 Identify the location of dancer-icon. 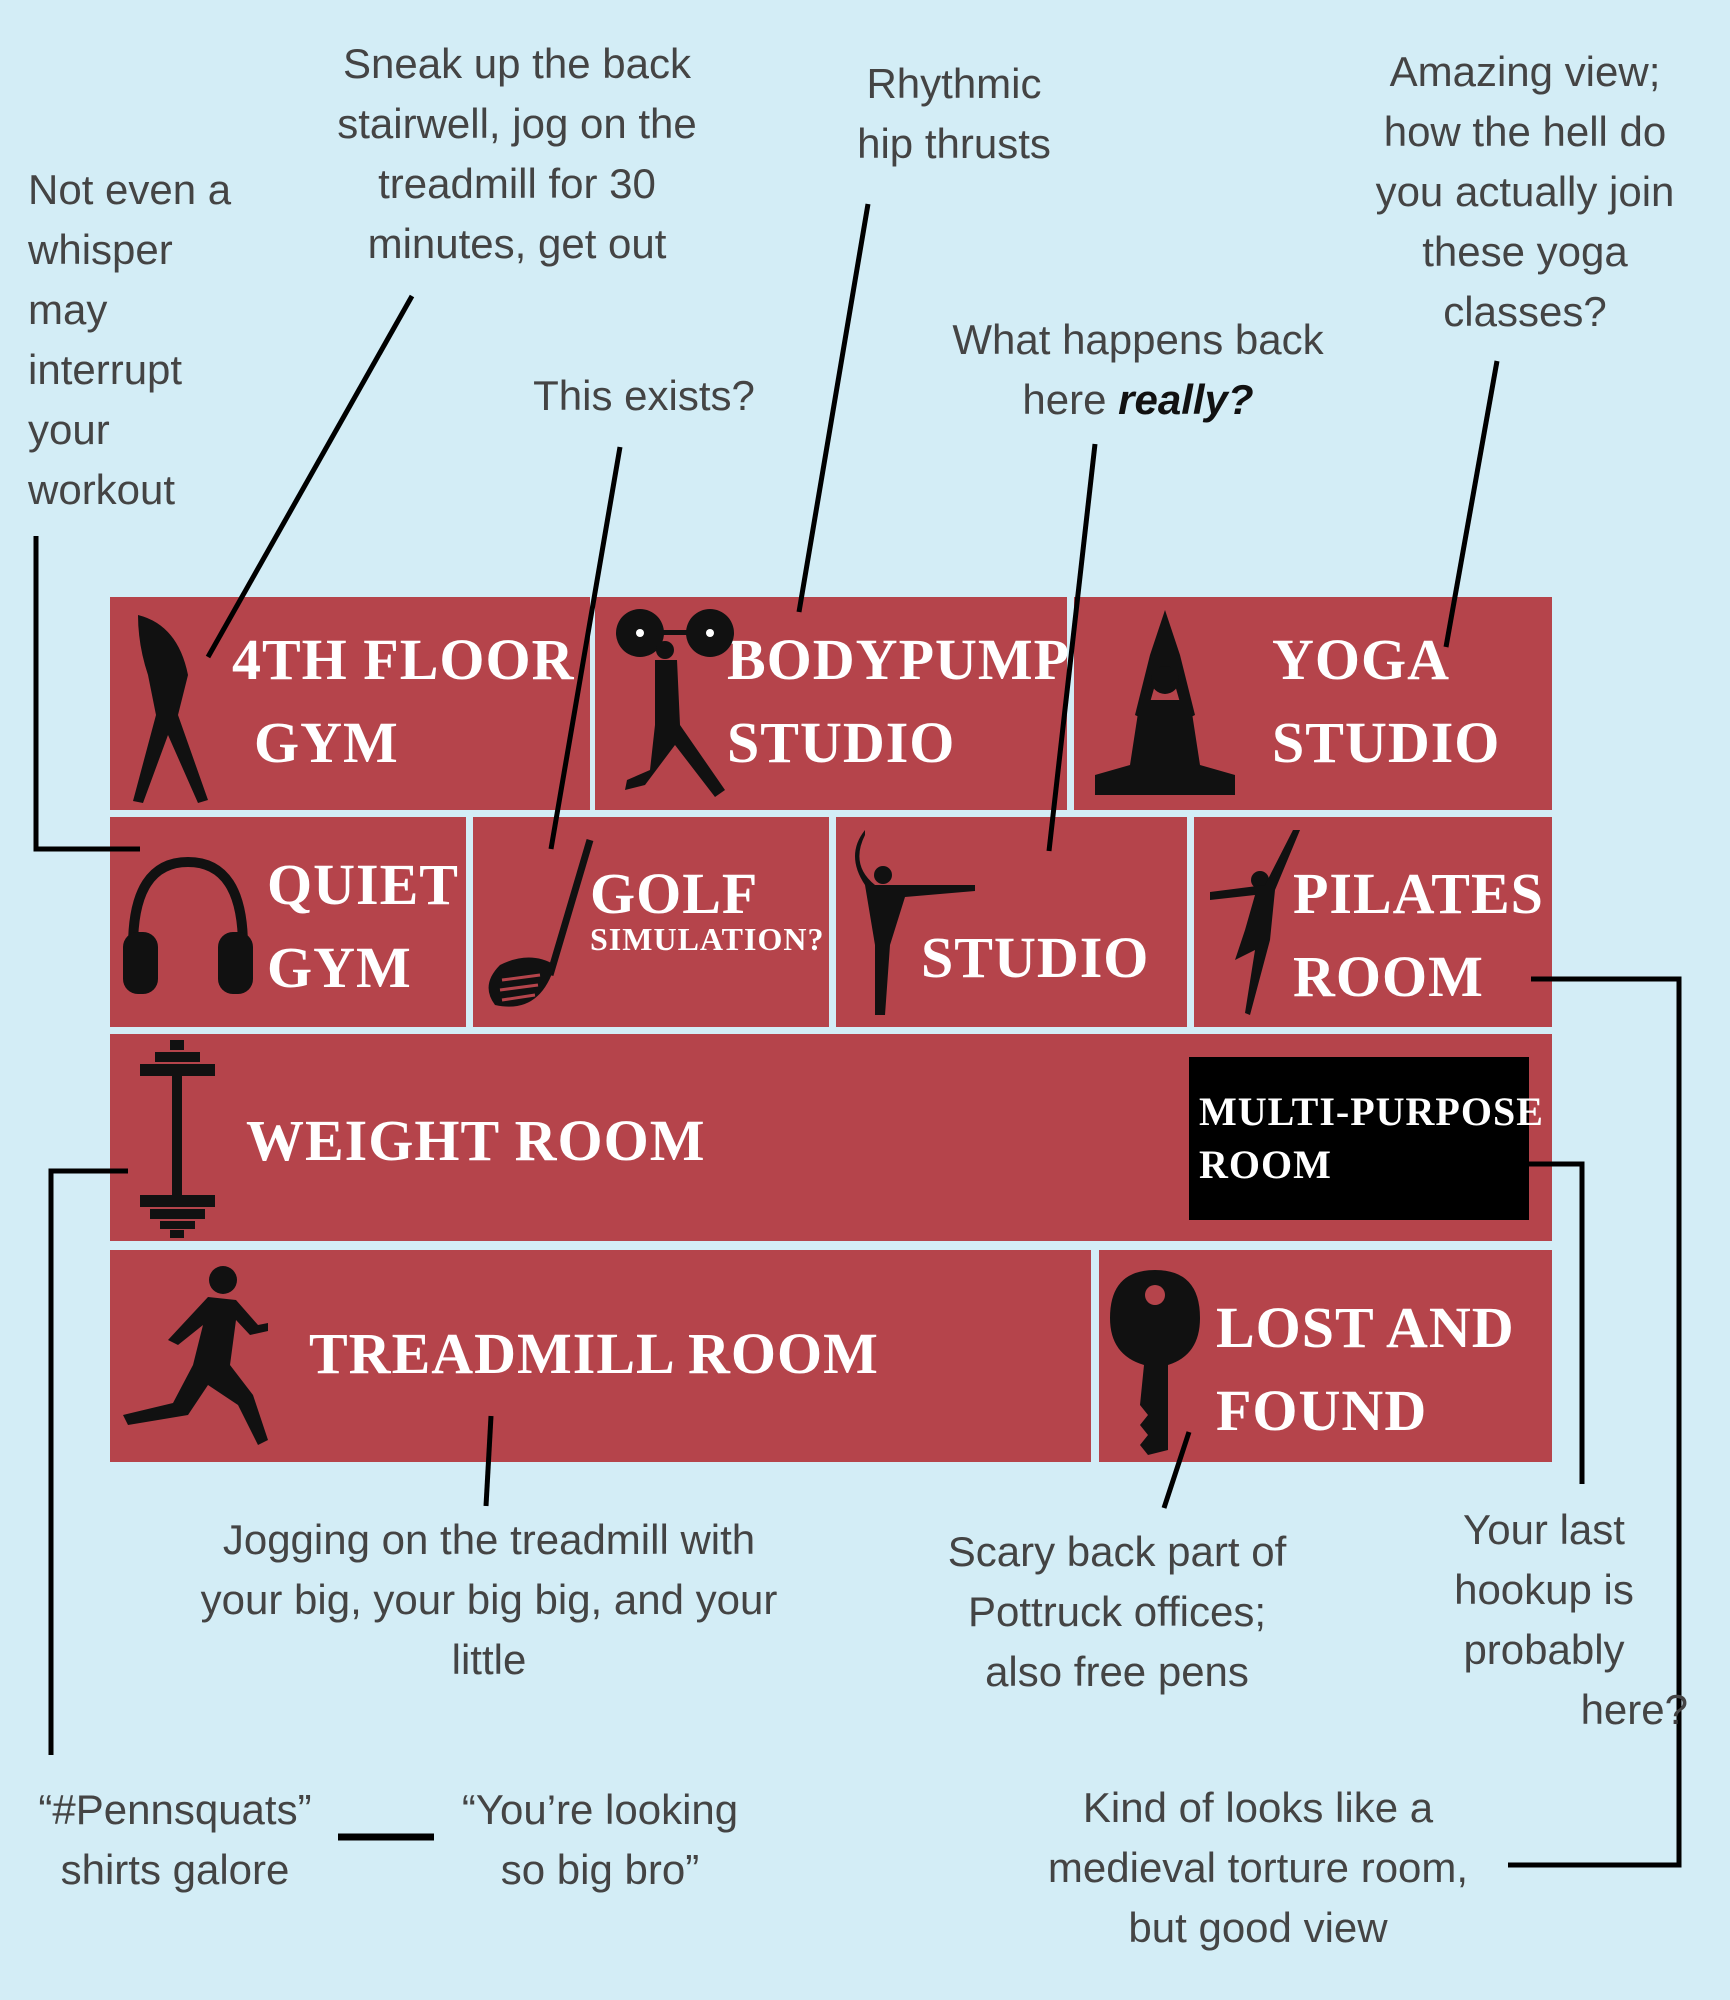
(915, 922).